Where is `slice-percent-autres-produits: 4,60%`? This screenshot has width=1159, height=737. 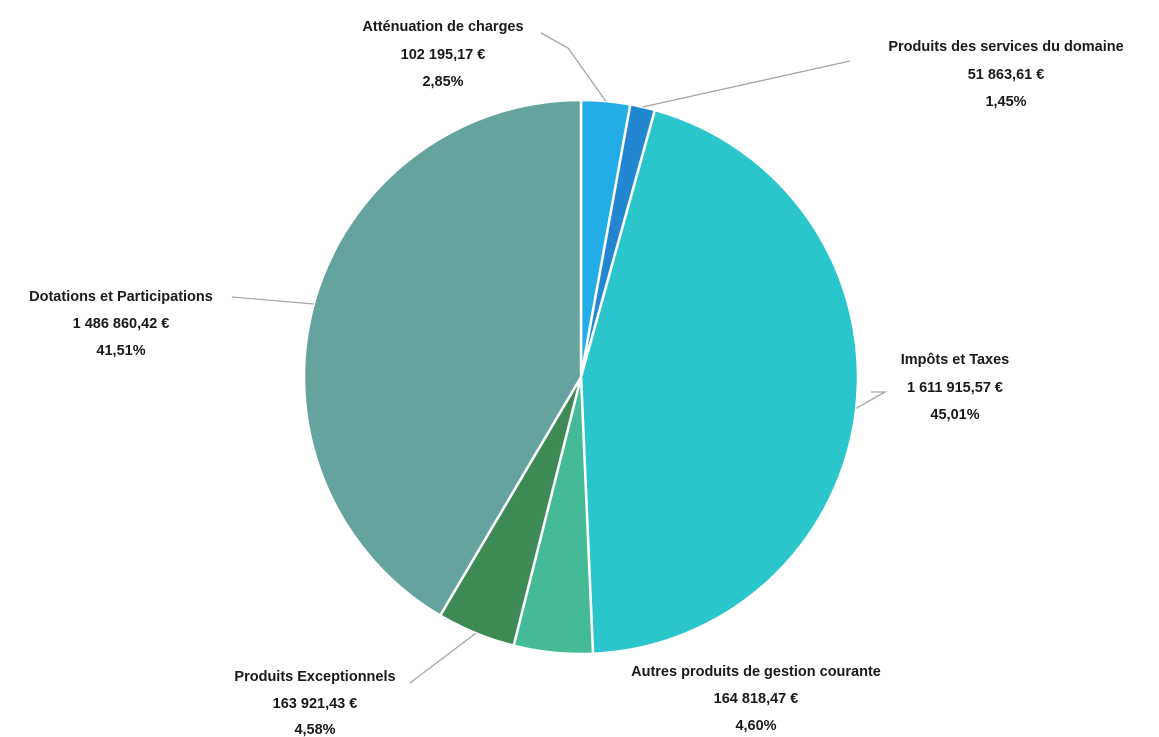 slice-percent-autres-produits: 4,60% is located at coordinates (755, 726).